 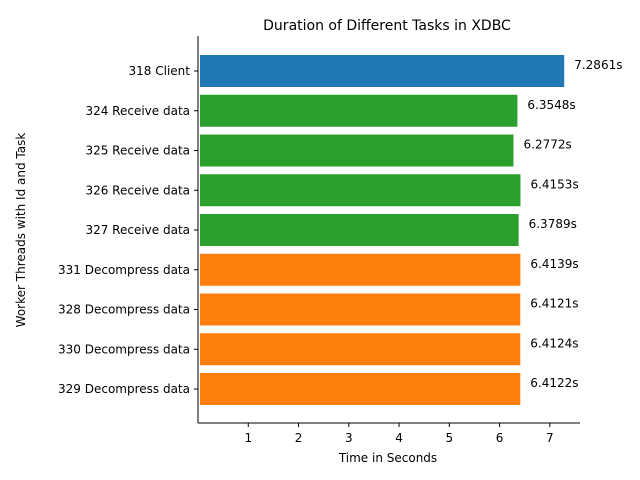 What do you see at coordinates (299, 438) in the screenshot?
I see `x-tick-label: 2` at bounding box center [299, 438].